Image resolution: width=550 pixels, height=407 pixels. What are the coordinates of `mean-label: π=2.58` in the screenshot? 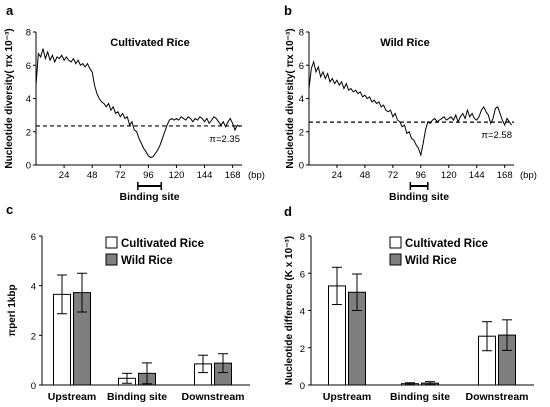 It's located at (496, 135).